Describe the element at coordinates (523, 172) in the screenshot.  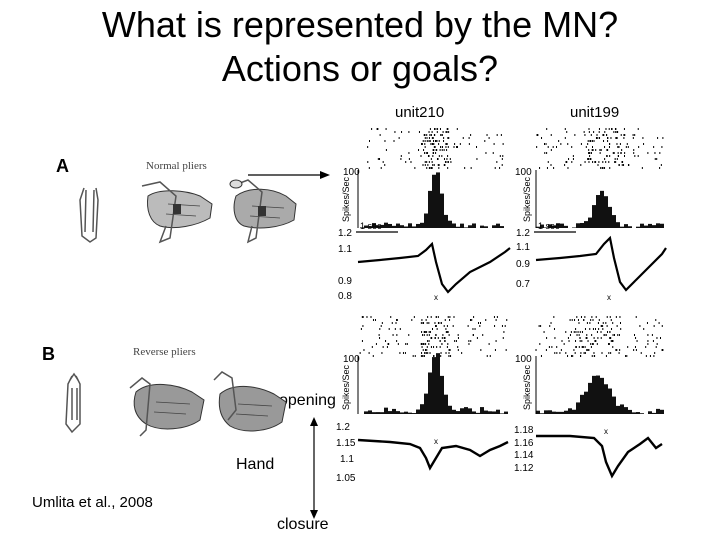
I see `rate-max-right-top: 100` at that location.